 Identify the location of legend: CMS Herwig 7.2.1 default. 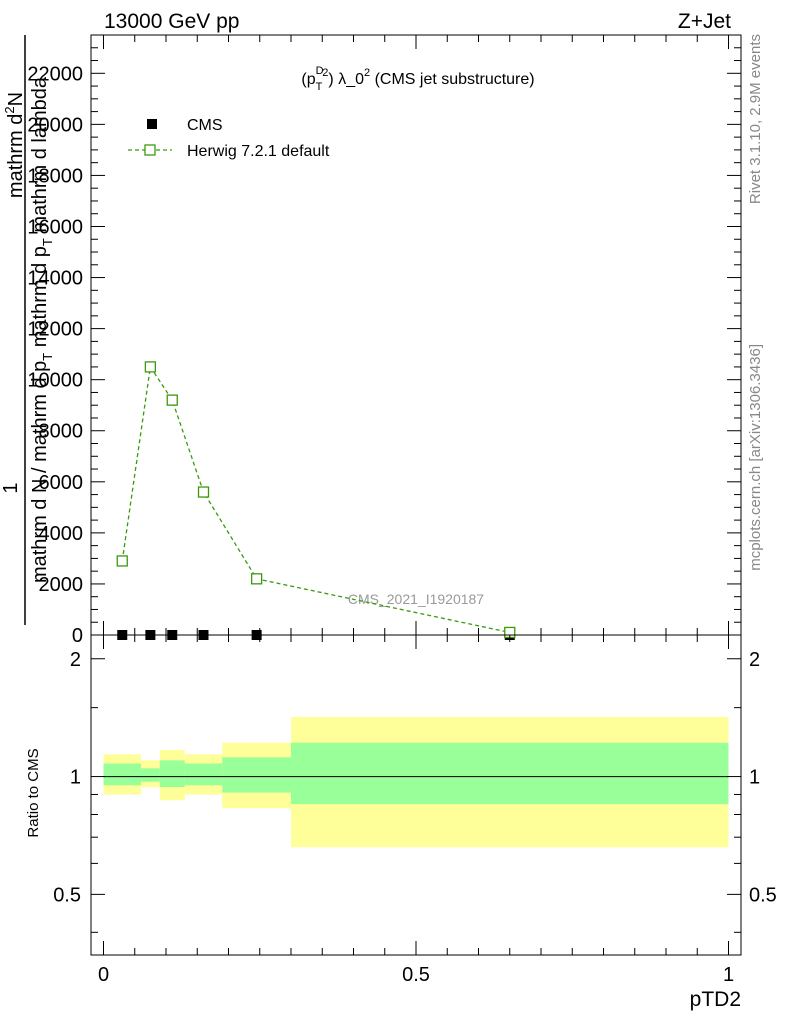
(229, 138).